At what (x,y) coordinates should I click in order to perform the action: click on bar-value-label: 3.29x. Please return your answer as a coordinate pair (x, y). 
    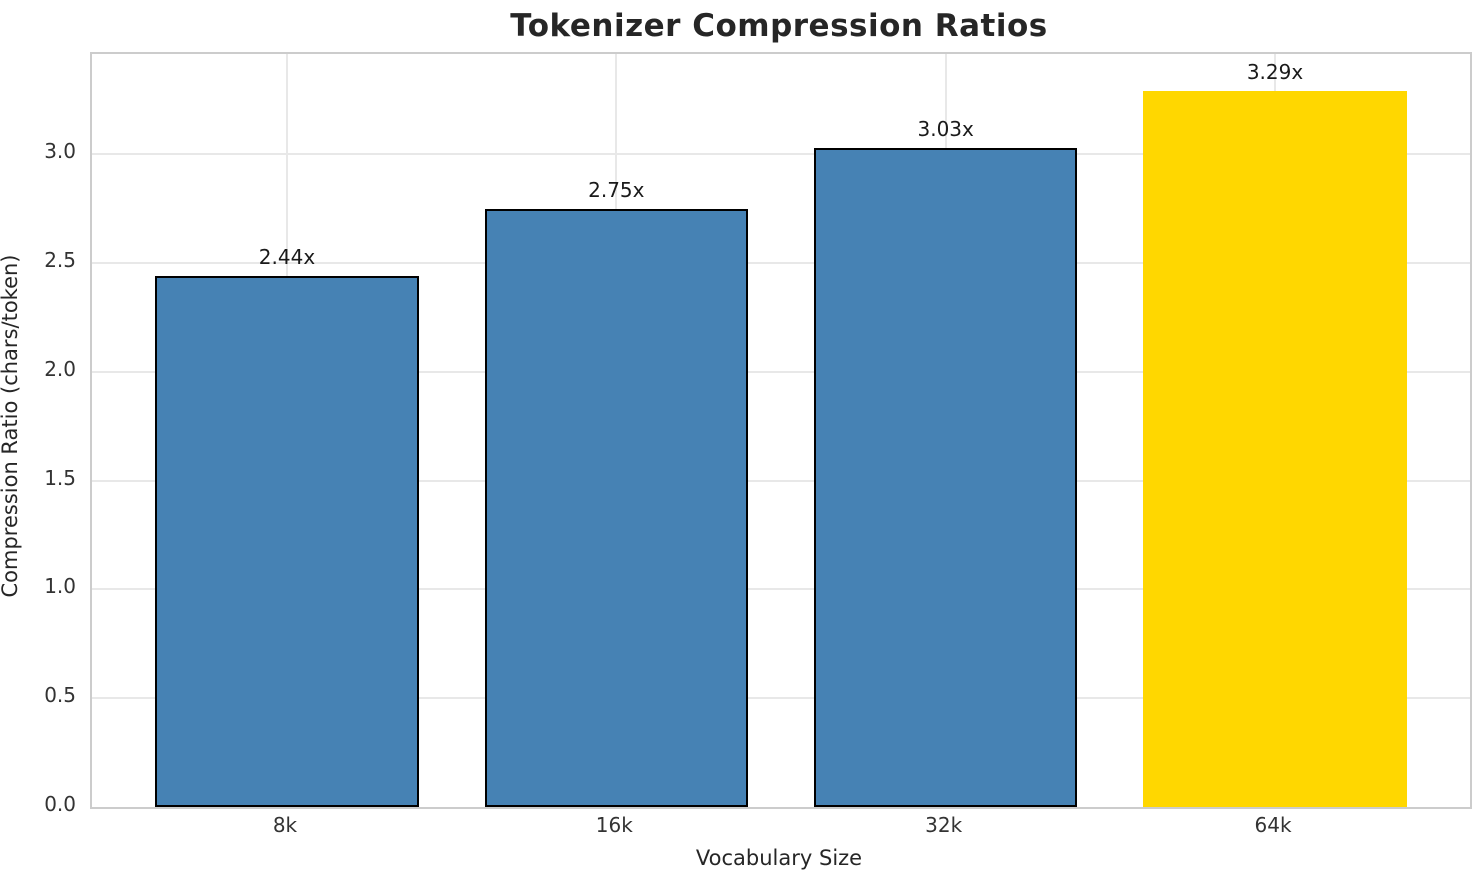
    Looking at the image, I should click on (1275, 72).